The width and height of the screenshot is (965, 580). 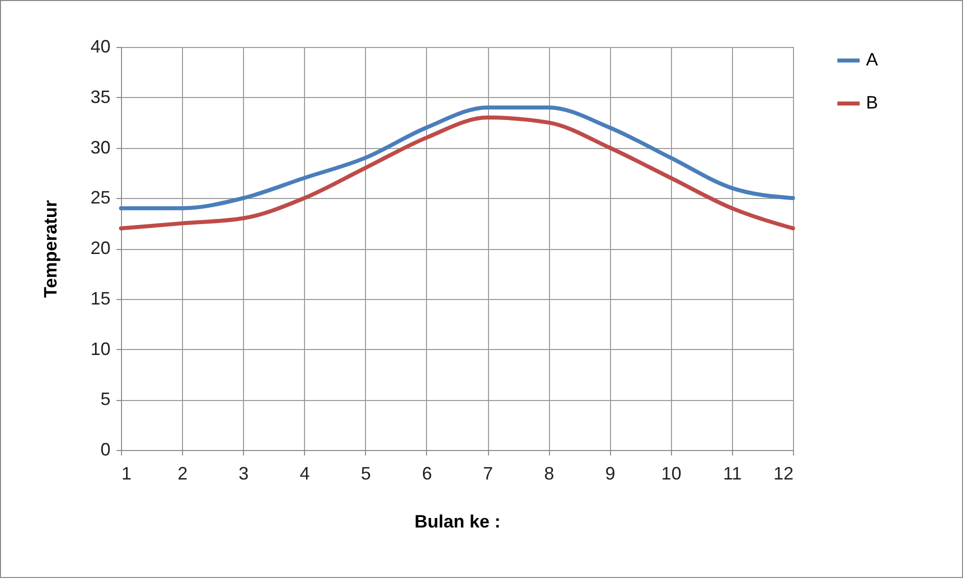 What do you see at coordinates (783, 474) in the screenshot?
I see `x-tick-label: 12` at bounding box center [783, 474].